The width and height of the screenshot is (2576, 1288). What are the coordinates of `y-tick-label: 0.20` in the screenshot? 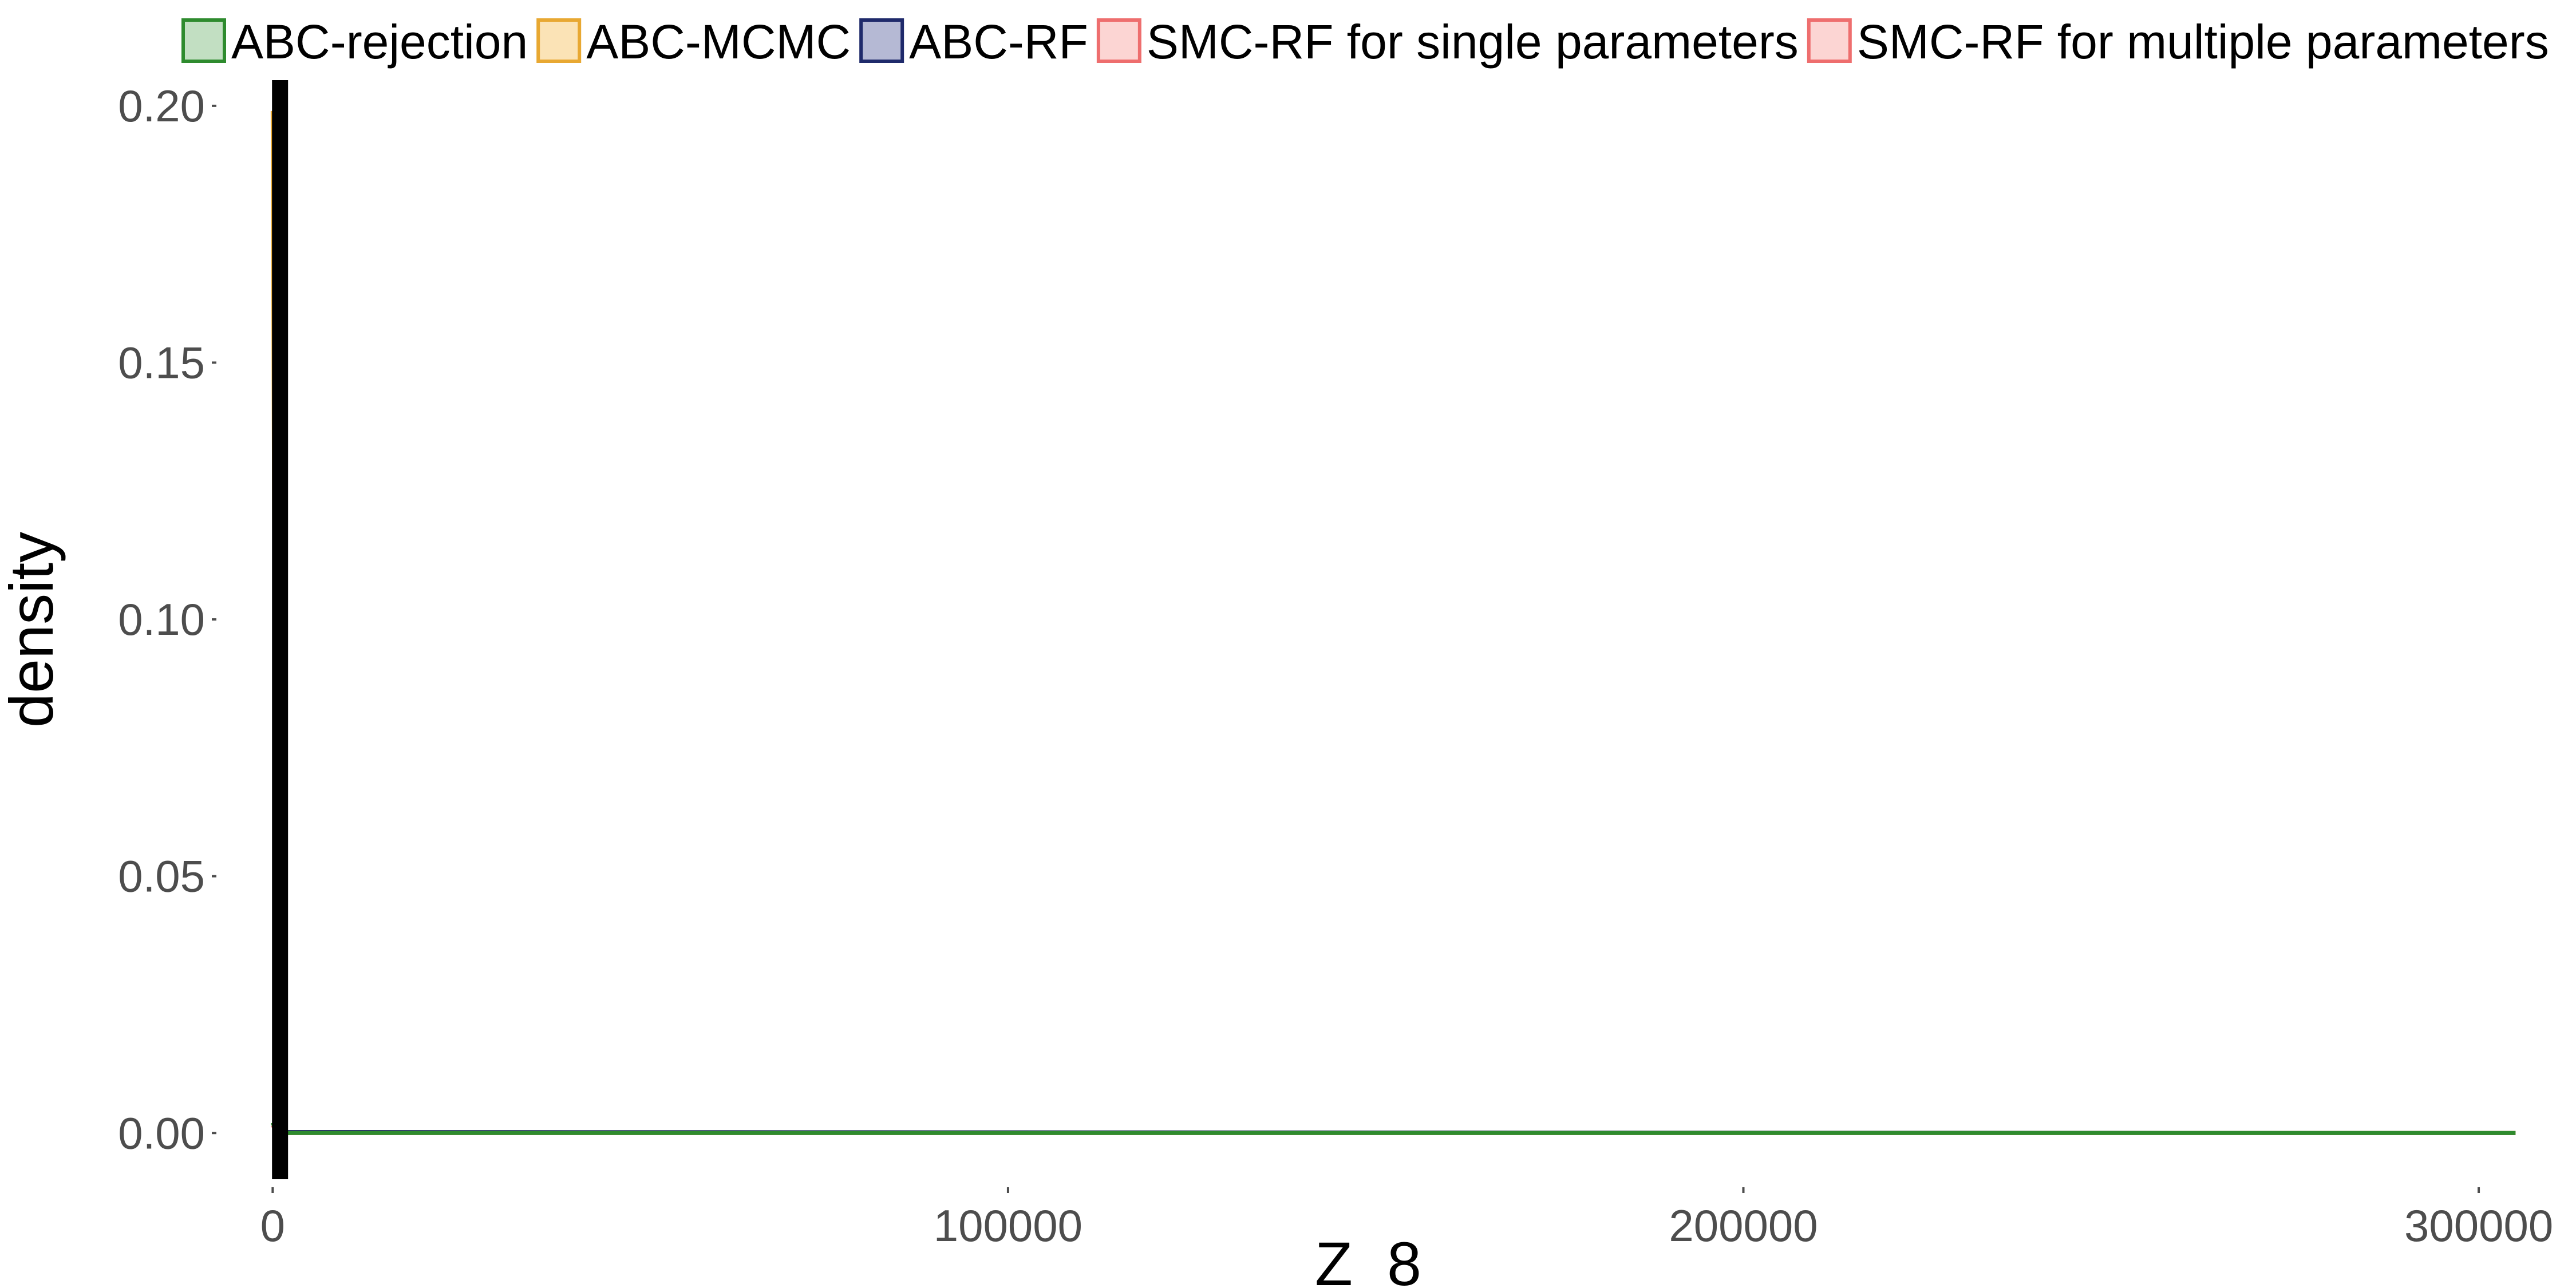 It's located at (161, 106).